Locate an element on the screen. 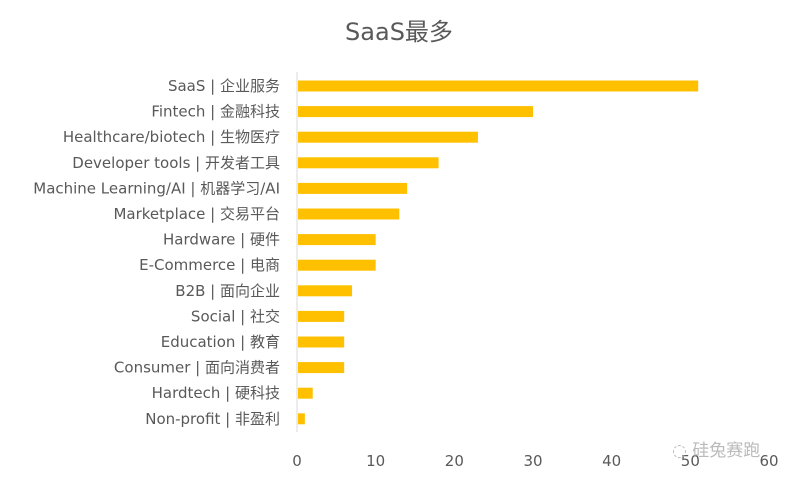 The image size is (798, 482). wechat-icon: ◌ is located at coordinates (679, 451).